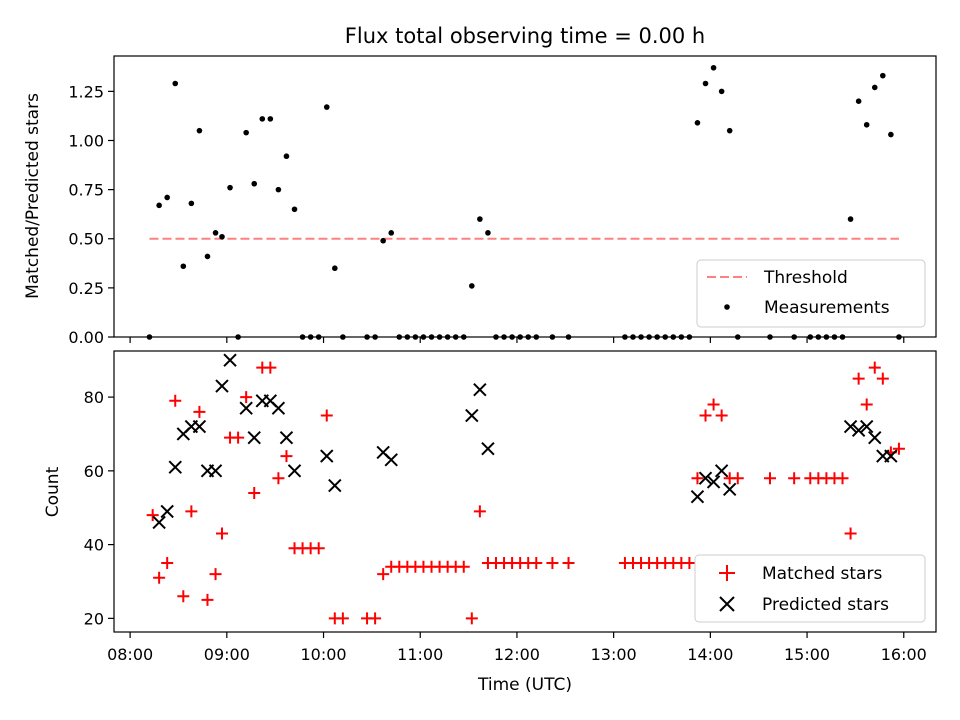 The height and width of the screenshot is (720, 960). What do you see at coordinates (420, 654) in the screenshot?
I see `x-tick-label: 11:00` at bounding box center [420, 654].